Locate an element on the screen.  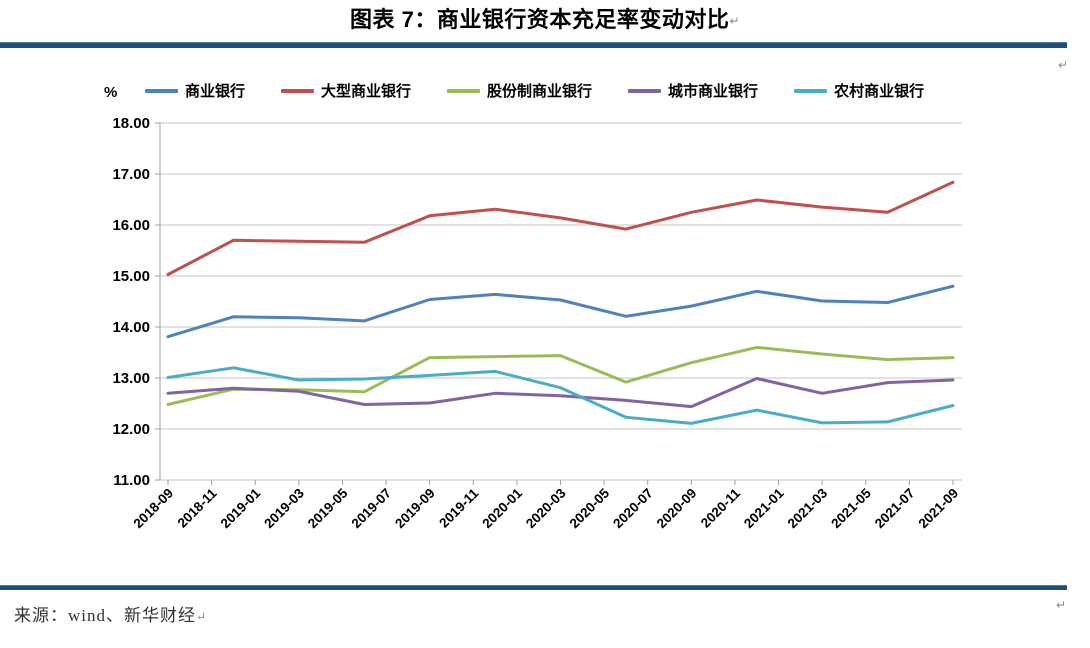
y-axis-tick-label: 16.00 is located at coordinates (131, 225).